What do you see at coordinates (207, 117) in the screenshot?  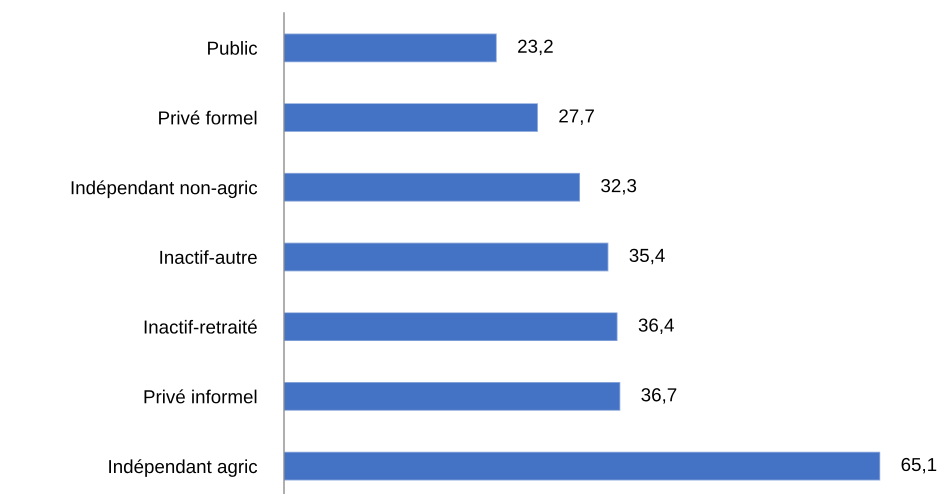 I see `y-tick-label: Privé formel` at bounding box center [207, 117].